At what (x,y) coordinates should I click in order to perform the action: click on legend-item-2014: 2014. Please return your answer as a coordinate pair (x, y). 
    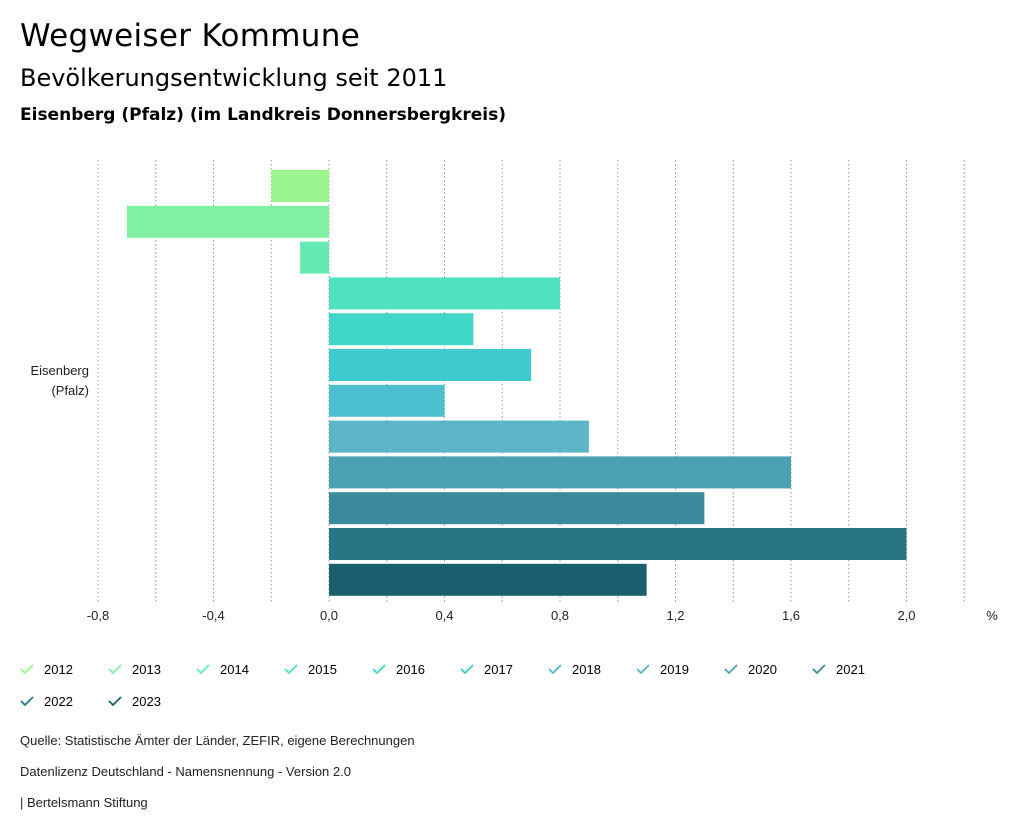
    Looking at the image, I should click on (222, 669).